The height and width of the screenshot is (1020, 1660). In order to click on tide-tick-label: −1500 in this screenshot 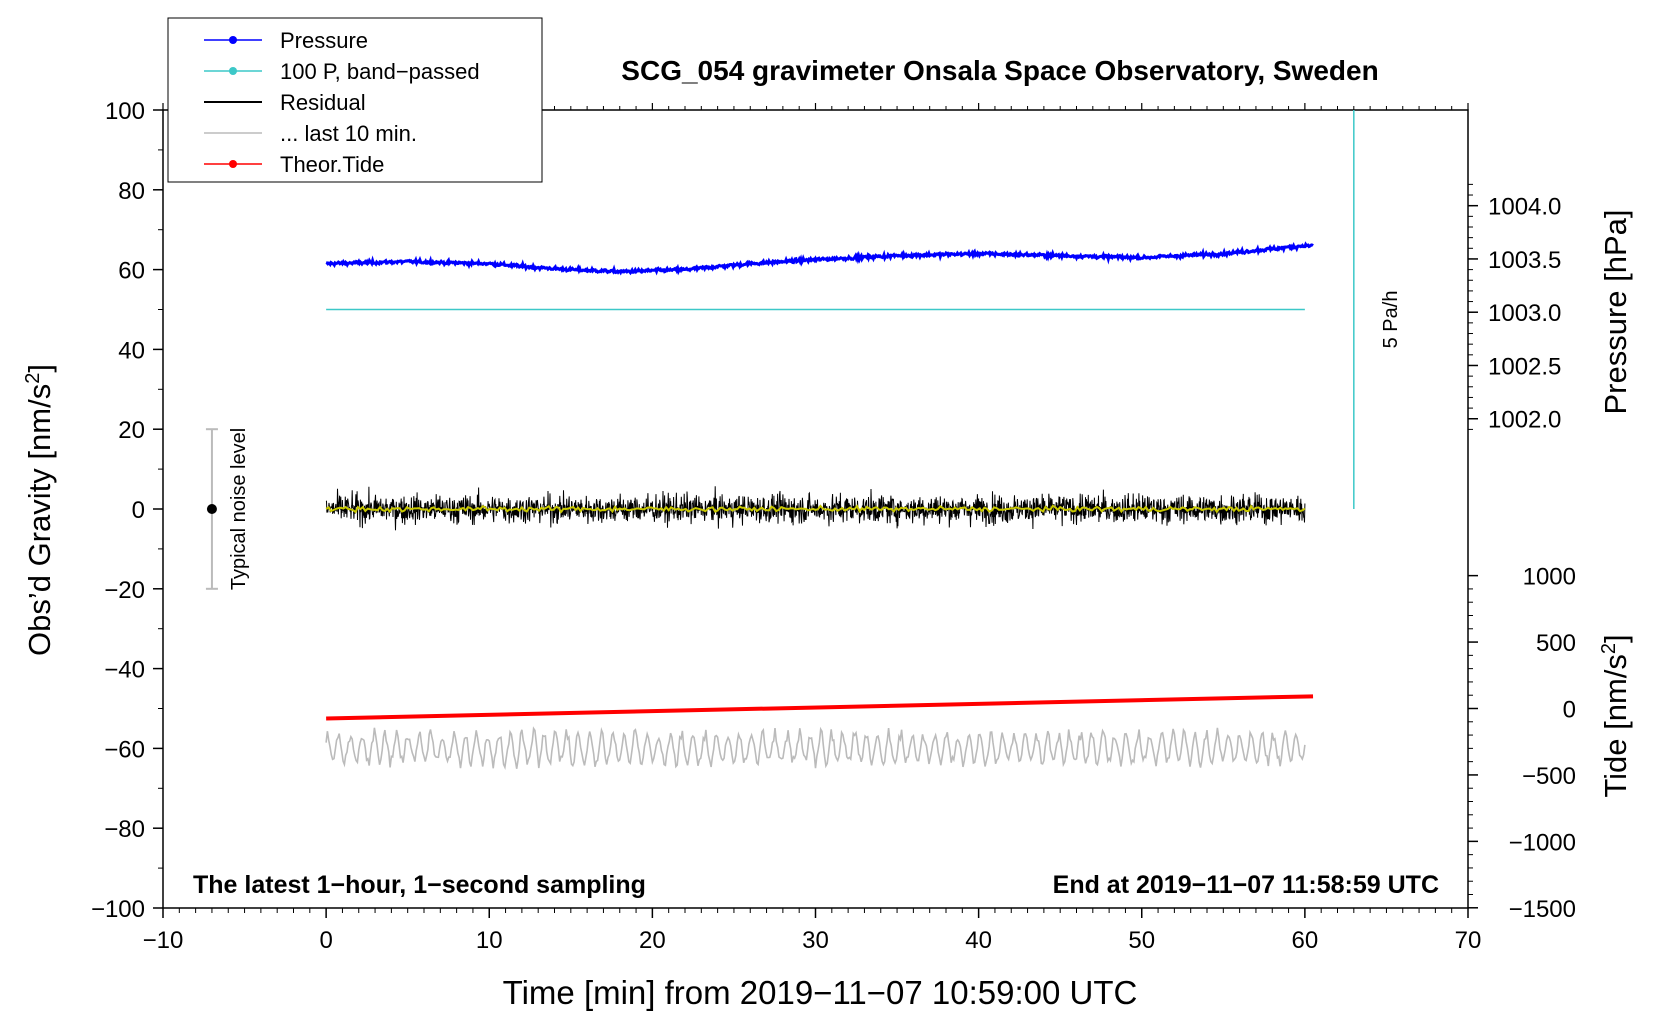, I will do `click(1542, 909)`.